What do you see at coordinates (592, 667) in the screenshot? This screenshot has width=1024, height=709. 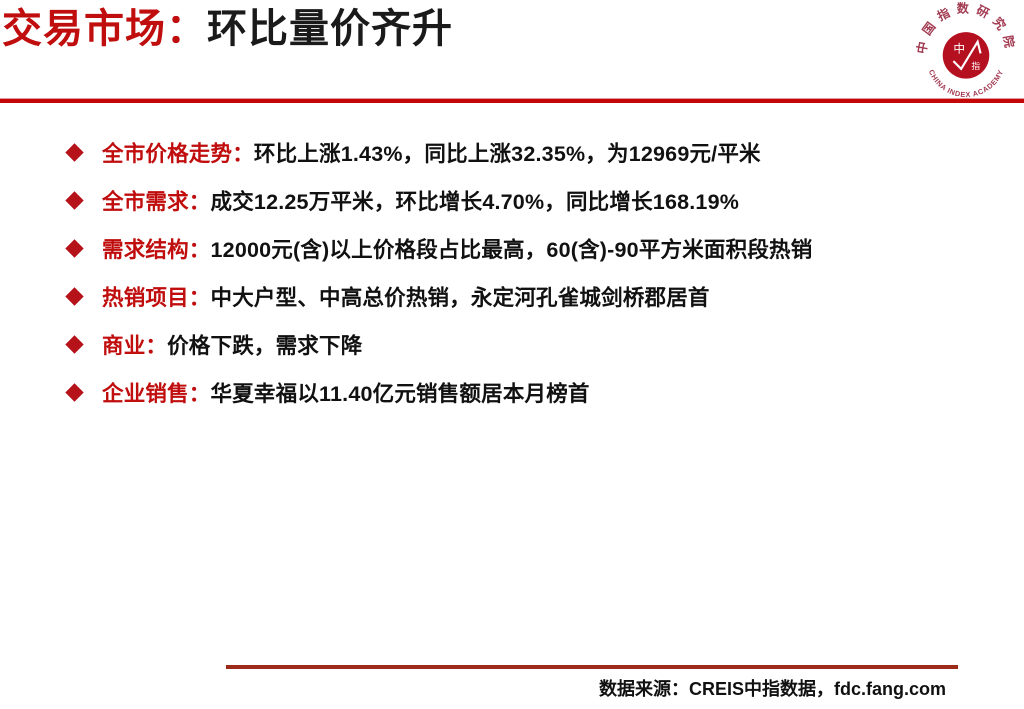 I see `footer-divider-rule` at bounding box center [592, 667].